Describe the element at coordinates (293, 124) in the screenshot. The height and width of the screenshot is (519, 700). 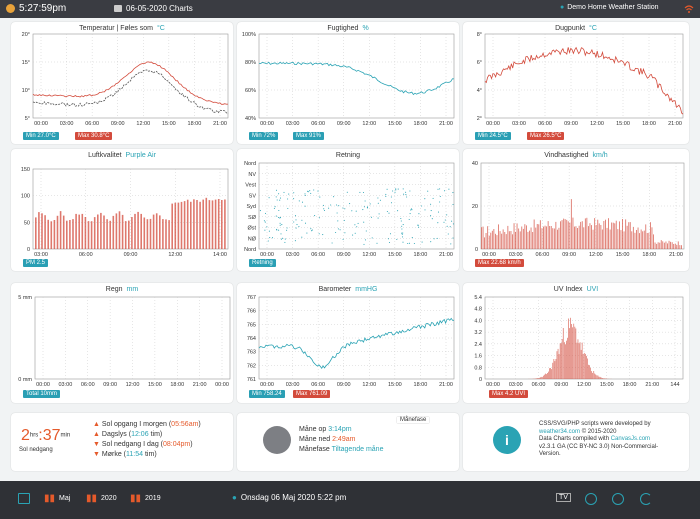
I see `humidity-x-tick: 03:00` at that location.